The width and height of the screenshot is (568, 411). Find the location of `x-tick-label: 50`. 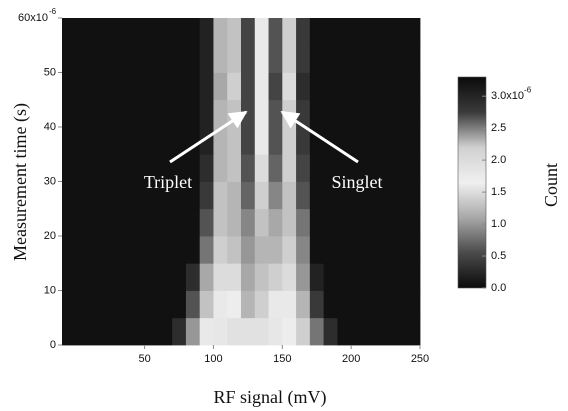

x-tick-label: 50 is located at coordinates (144, 359).